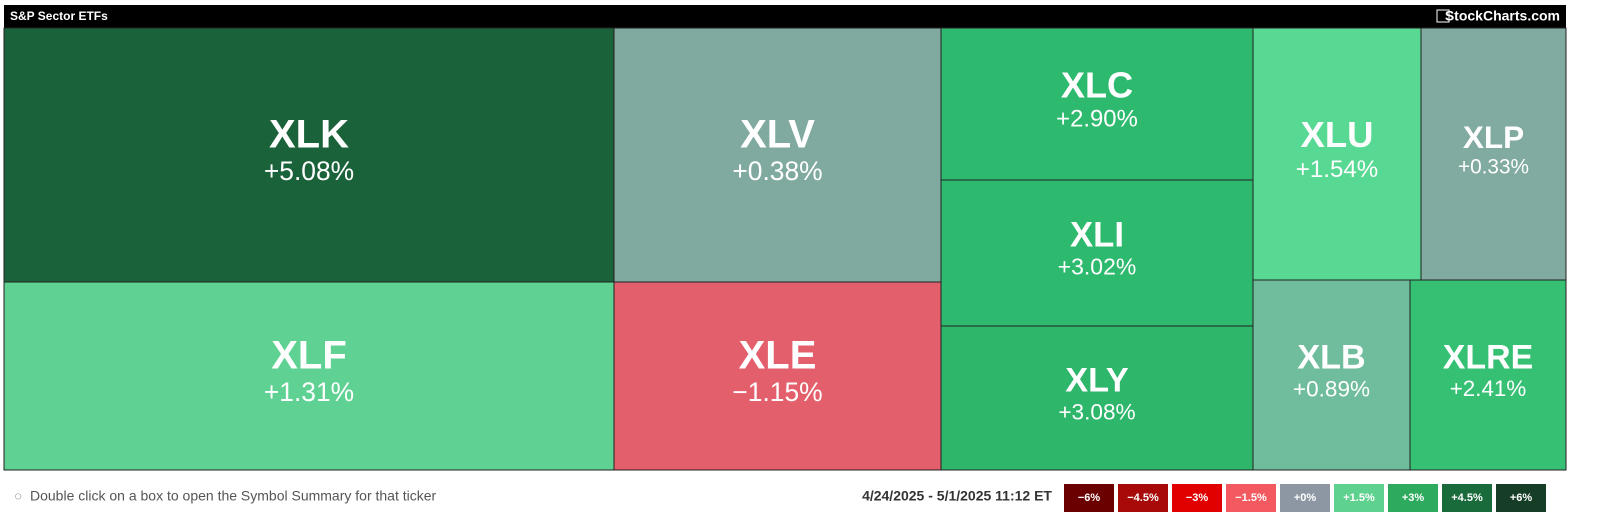 Image resolution: width=1600 pixels, height=526 pixels. I want to click on tile: XLP+0.33%, so click(1493, 154).